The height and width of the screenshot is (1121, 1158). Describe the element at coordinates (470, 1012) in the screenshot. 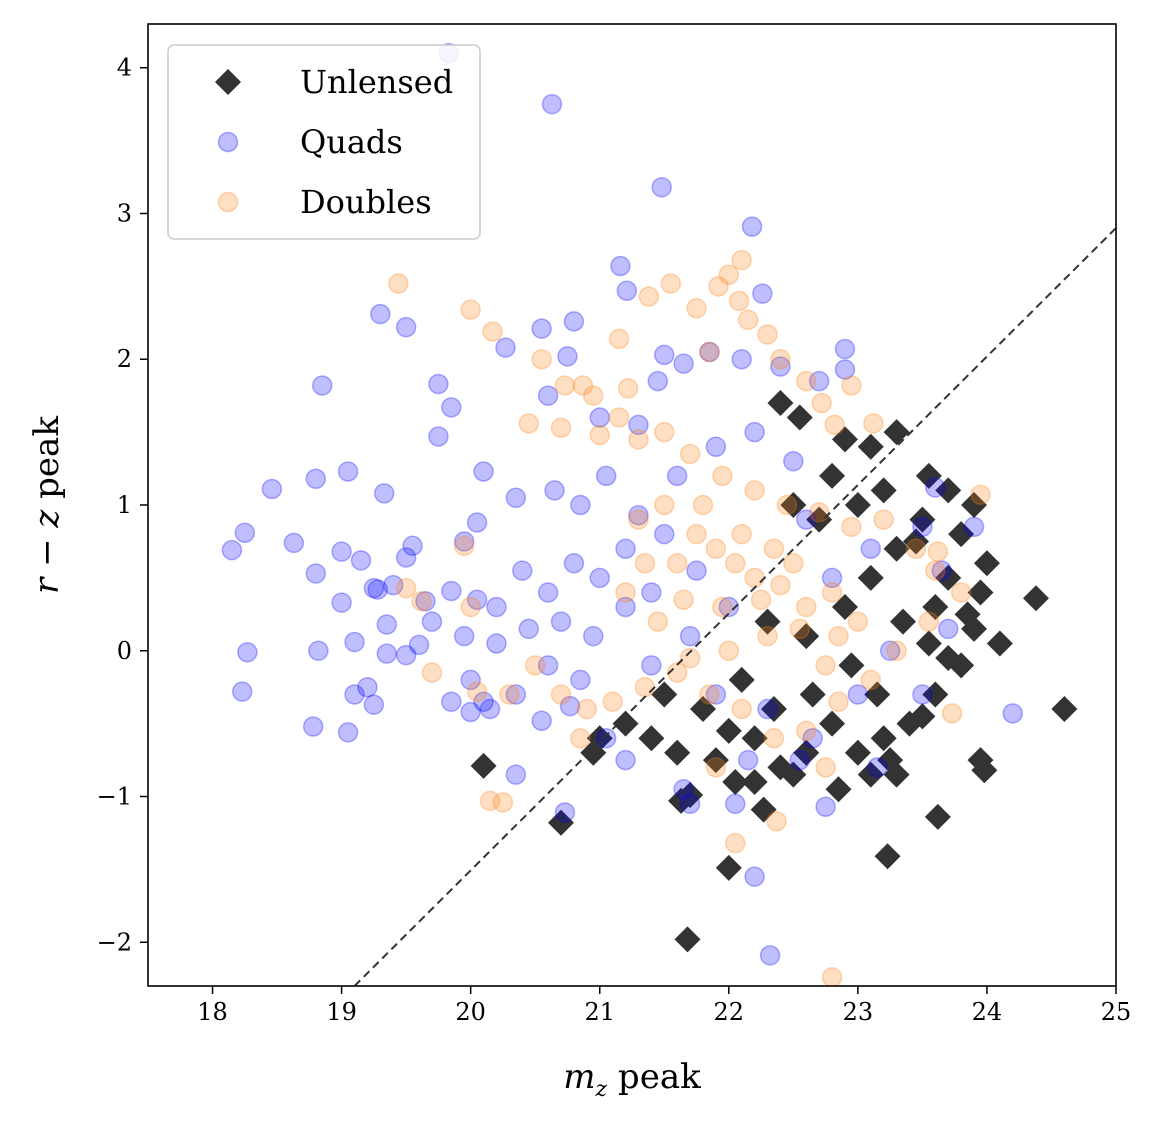

I see `x-tick-label: 20` at that location.